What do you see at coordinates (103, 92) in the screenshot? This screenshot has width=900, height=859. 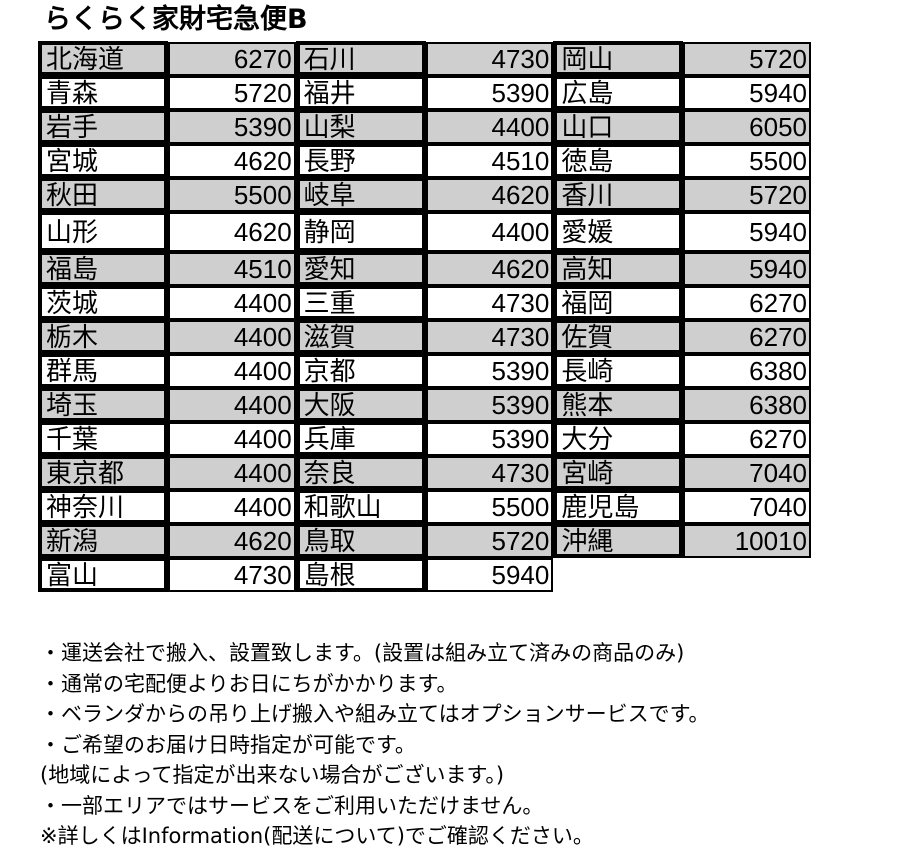 I see `prefecture-cell: 青森` at bounding box center [103, 92].